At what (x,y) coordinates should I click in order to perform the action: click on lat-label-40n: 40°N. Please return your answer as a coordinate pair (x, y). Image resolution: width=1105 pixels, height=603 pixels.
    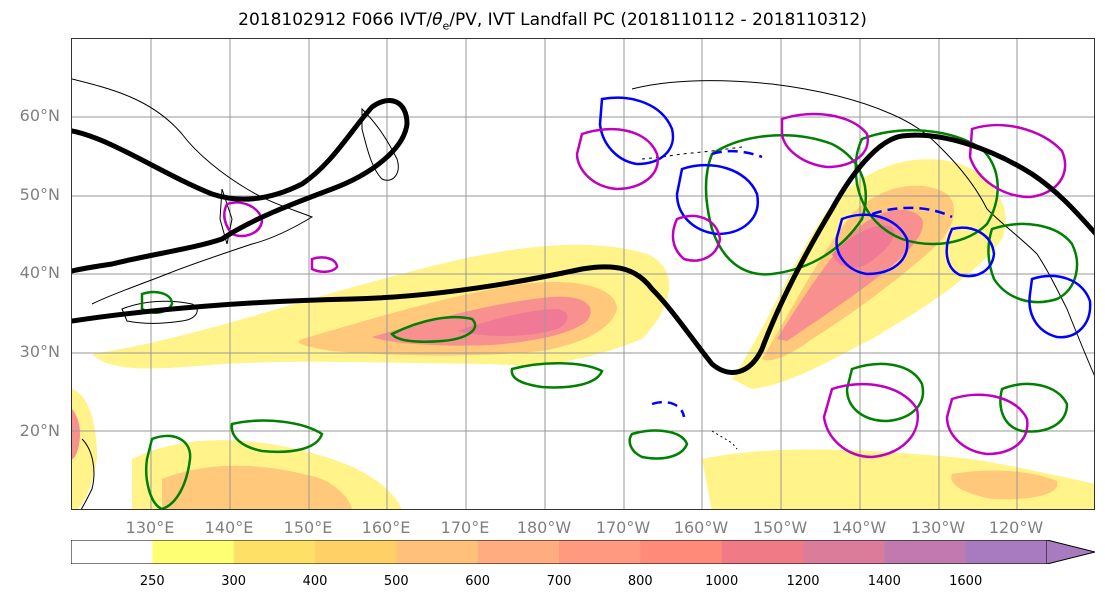
    Looking at the image, I should click on (39, 272).